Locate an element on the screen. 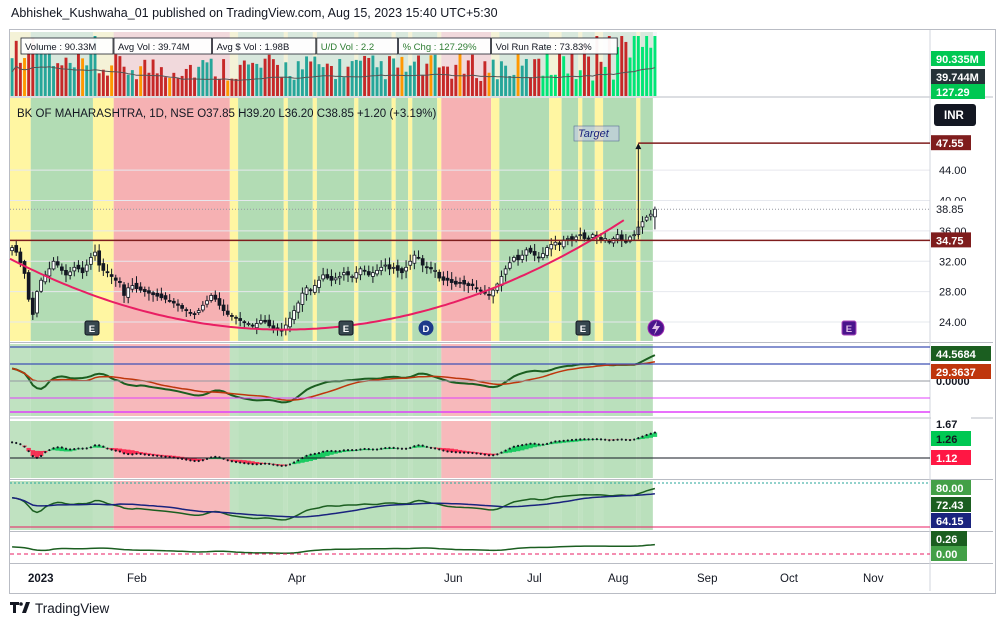 Image resolution: width=1003 pixels, height=627 pixels. brand-label: TradingView is located at coordinates (72, 608).